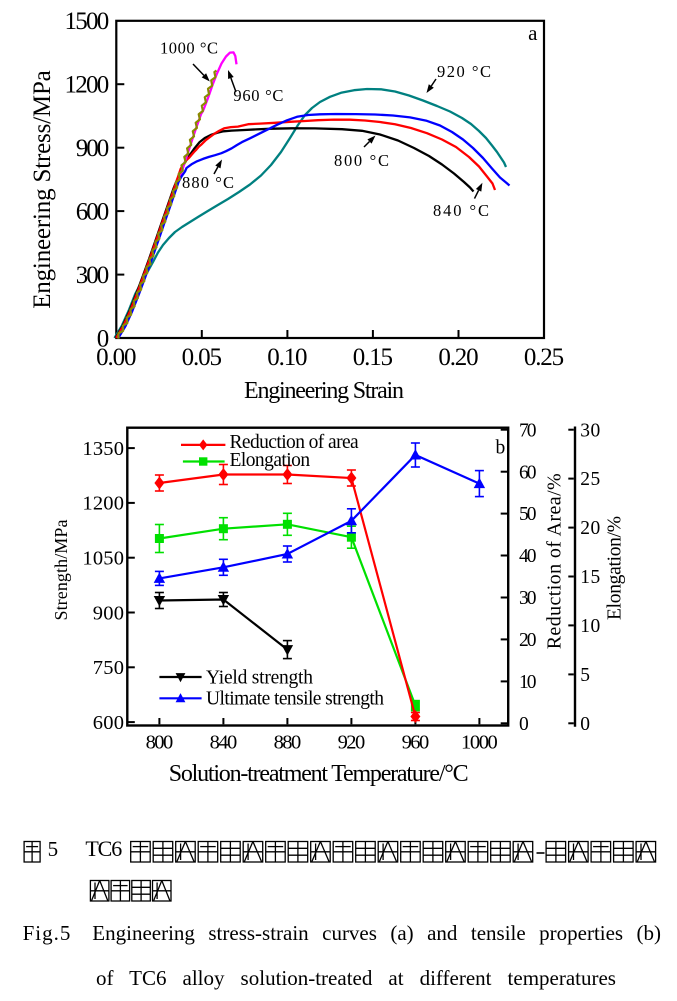  Describe the element at coordinates (555, 561) in the screenshot. I see `svg-text: Reduction of Area/%` at that location.